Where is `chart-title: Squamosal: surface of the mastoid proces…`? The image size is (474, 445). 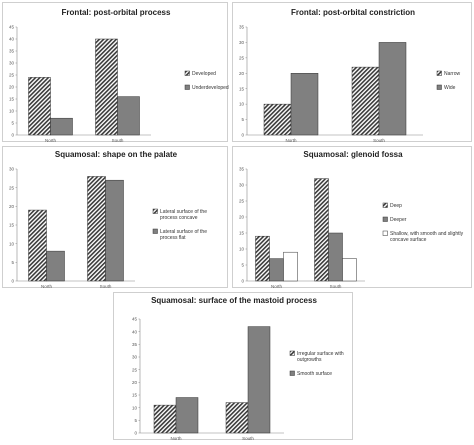
chart-title: Squamosal: surface of the mastoid proces… is located at coordinates (234, 300).